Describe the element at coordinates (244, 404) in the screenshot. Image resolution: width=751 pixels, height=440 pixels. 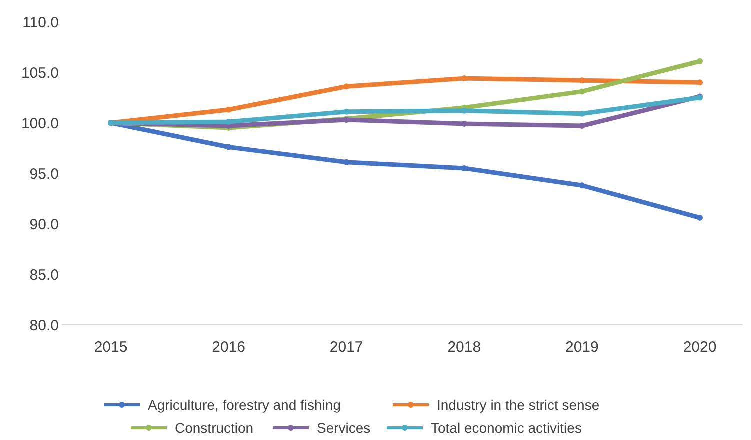
I see `legend-label: Agriculture, forestry and fishing` at that location.